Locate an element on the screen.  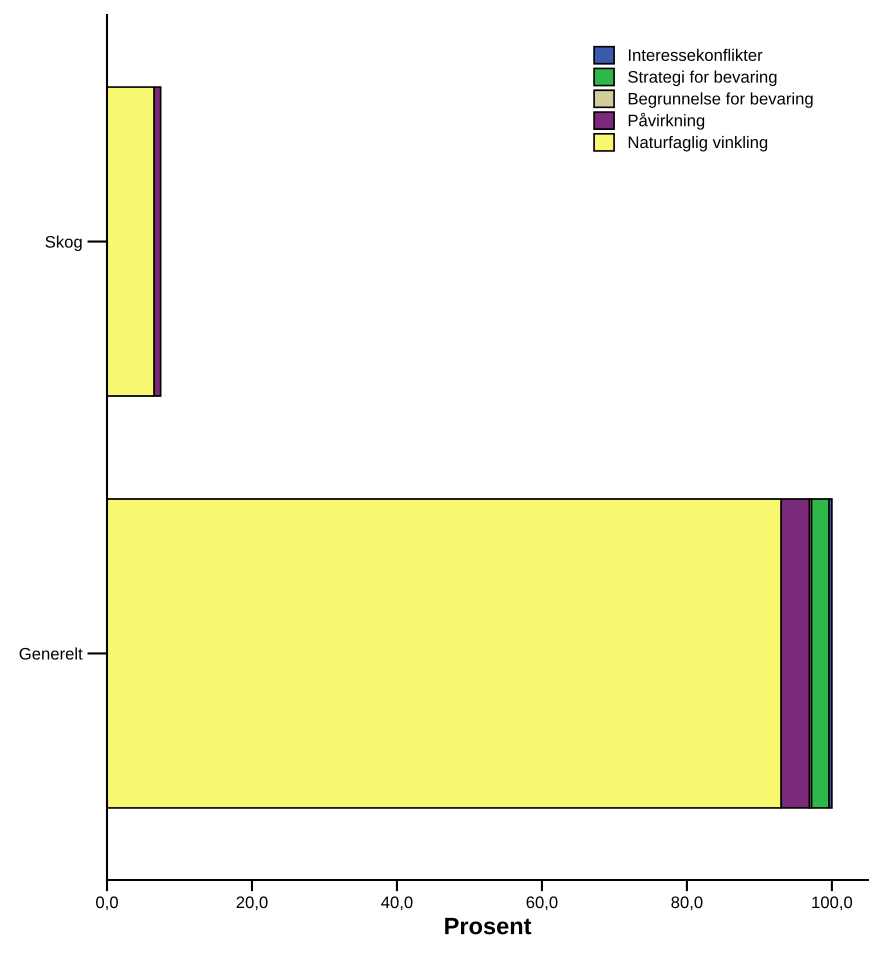
x-tick-label: 100,0 is located at coordinates (832, 903).